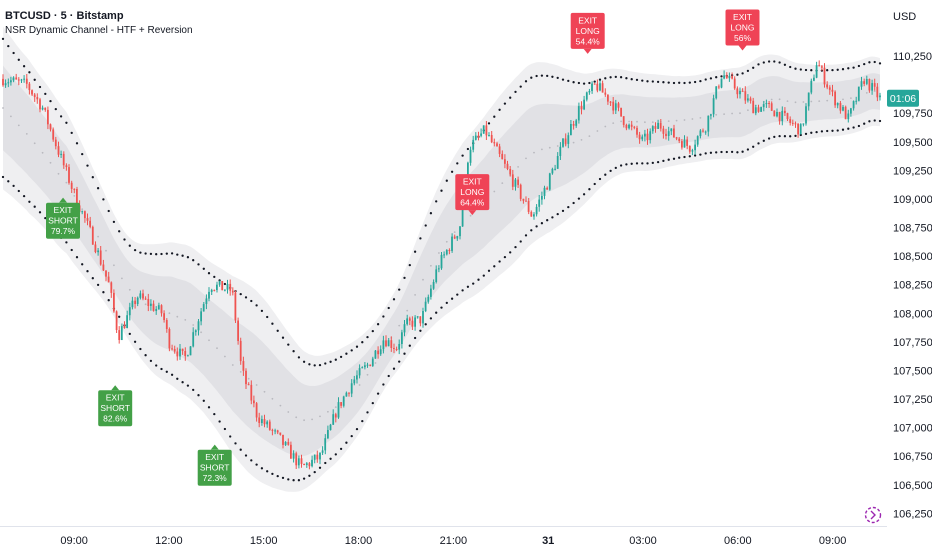 This screenshot has width=932, height=550. Describe the element at coordinates (215, 468) in the screenshot. I see `signal-text: SHORT` at that location.